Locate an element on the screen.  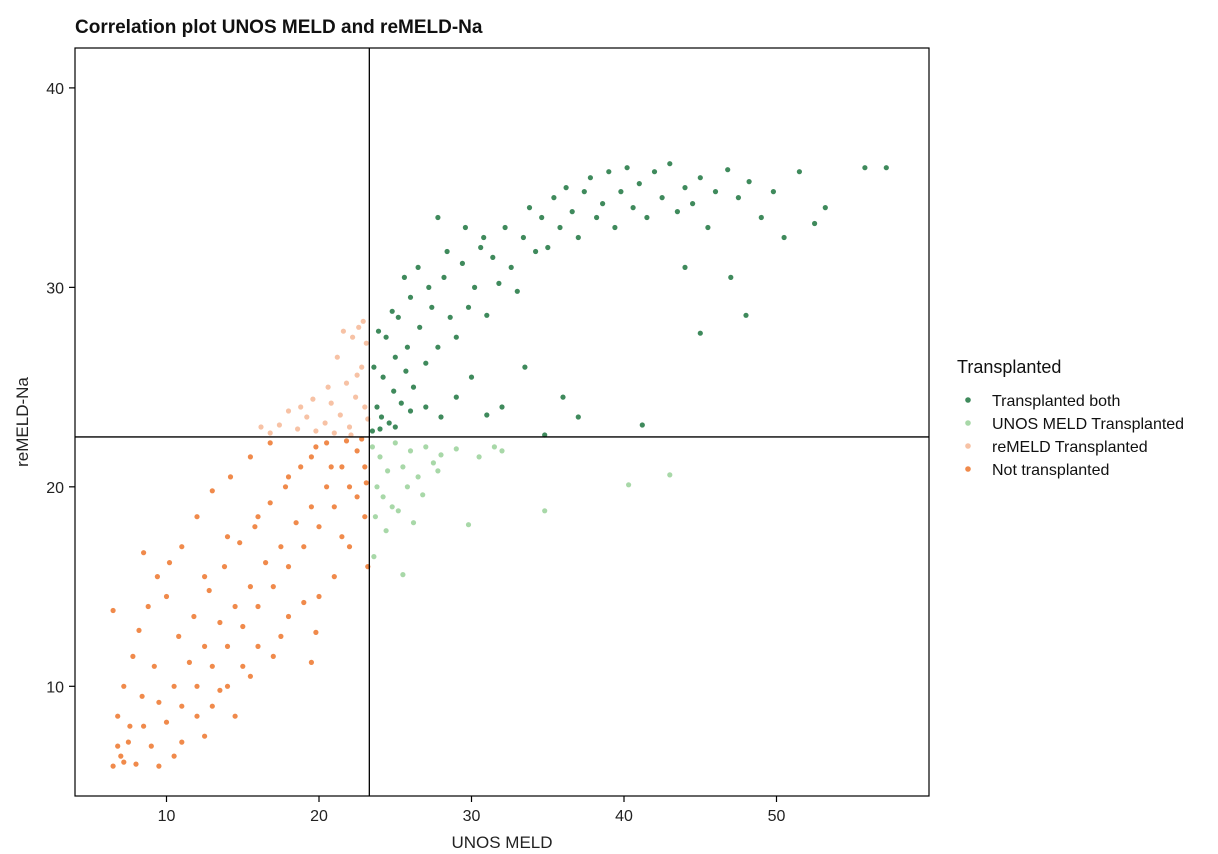
y-tick-label: 20 is located at coordinates (55, 488).